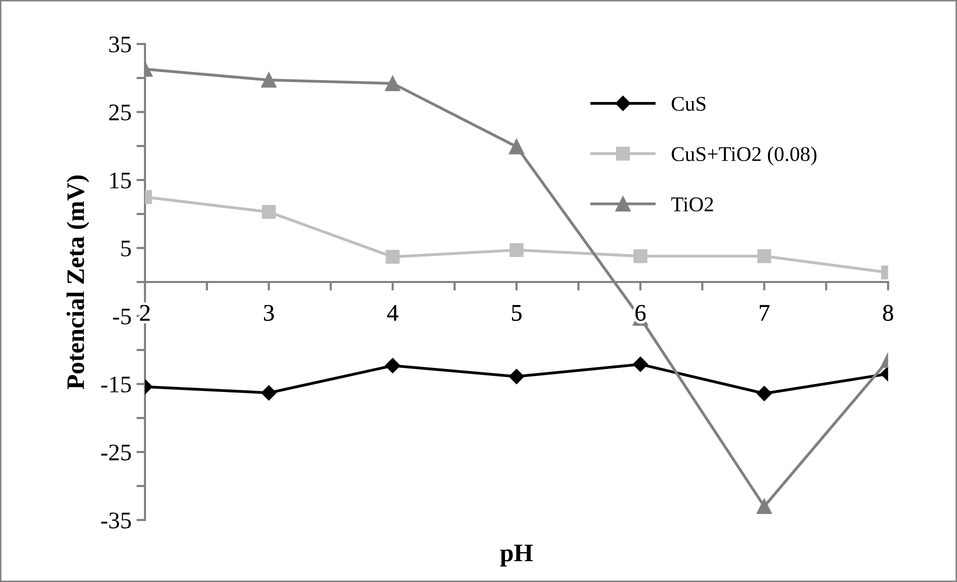 Image resolution: width=957 pixels, height=582 pixels. Describe the element at coordinates (692, 204) in the screenshot. I see `legend-label: TiO2` at that location.